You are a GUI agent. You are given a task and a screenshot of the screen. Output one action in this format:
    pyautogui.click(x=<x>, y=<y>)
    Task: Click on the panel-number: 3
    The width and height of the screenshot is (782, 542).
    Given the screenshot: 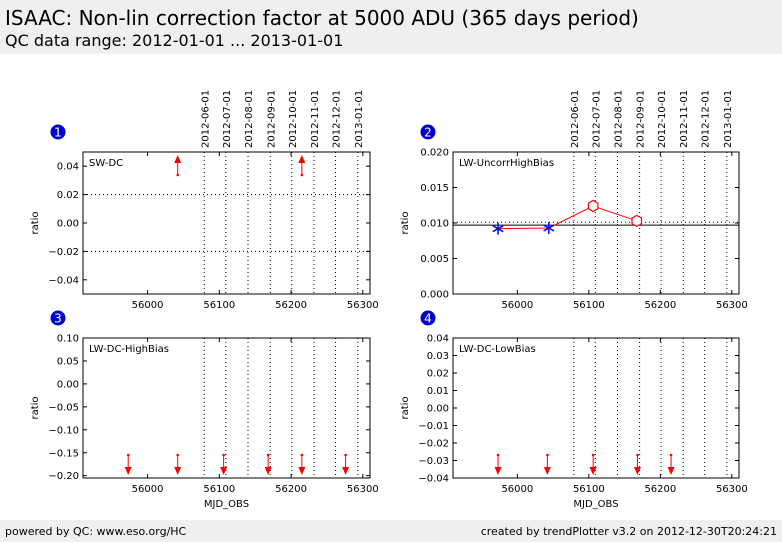 What is the action you would take?
    pyautogui.click(x=58, y=319)
    